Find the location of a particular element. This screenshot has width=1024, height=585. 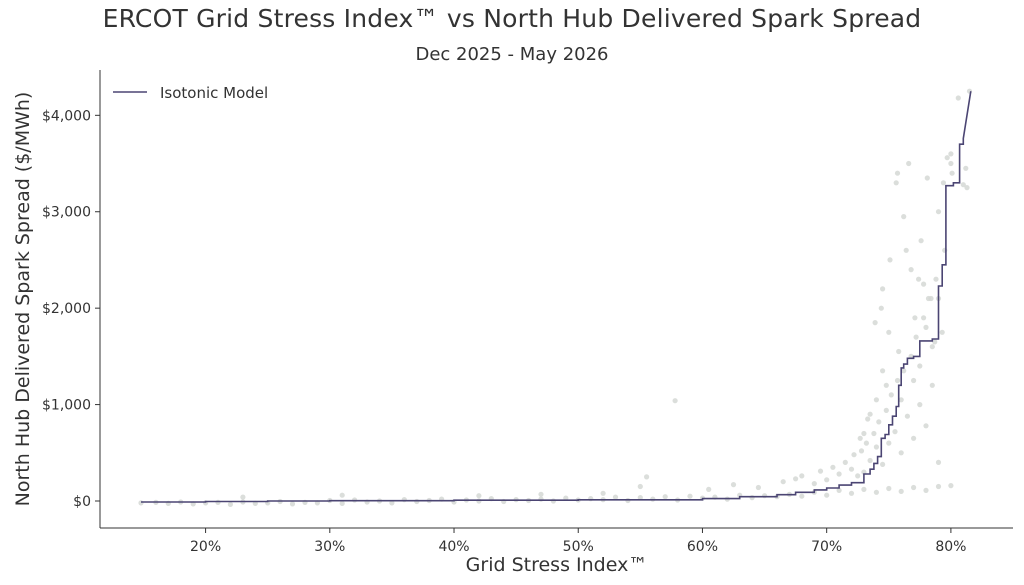

x-tick-label: 40% is located at coordinates (453, 547).